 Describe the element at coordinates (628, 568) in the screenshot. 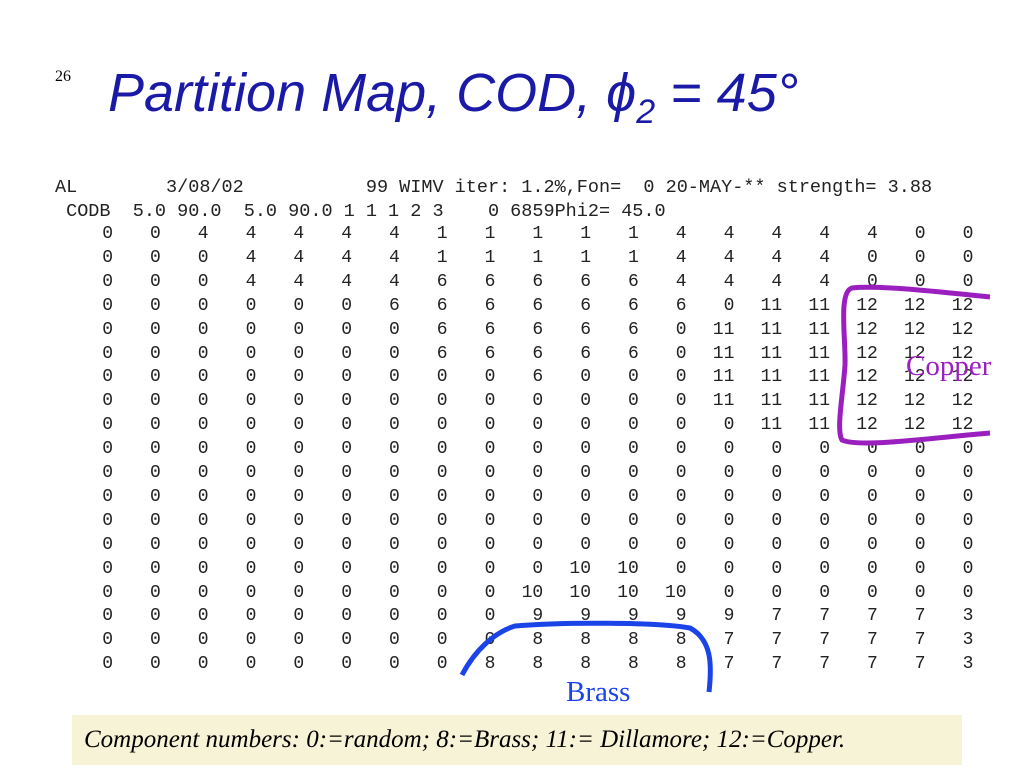

I see `table-cell: 10` at that location.